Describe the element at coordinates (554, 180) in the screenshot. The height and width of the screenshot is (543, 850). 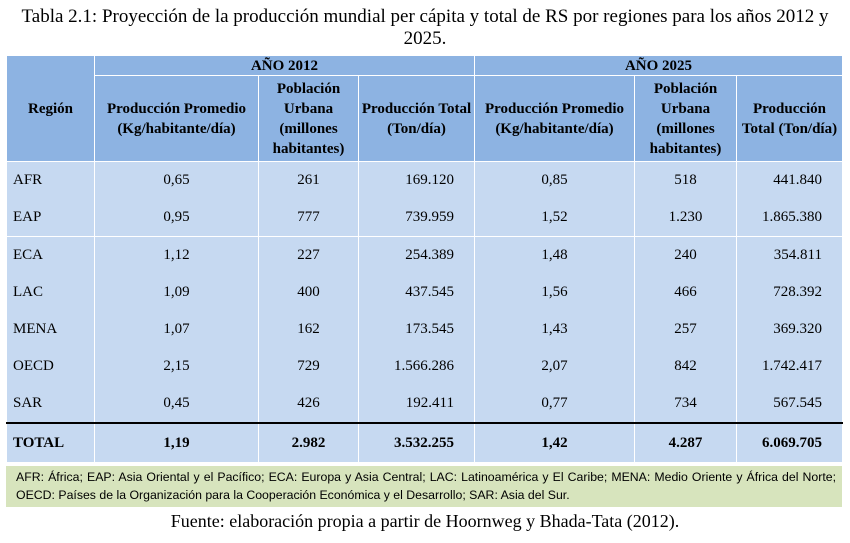
I see `production-avg-2025-cell: 0,85` at that location.